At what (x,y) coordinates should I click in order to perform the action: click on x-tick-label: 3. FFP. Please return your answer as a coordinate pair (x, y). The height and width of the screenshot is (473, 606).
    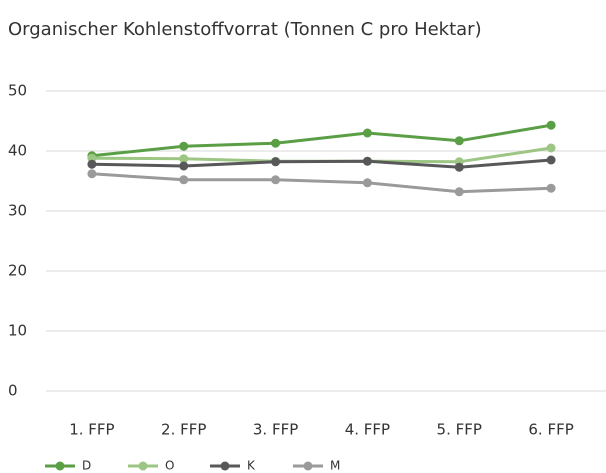
    Looking at the image, I should click on (275, 430).